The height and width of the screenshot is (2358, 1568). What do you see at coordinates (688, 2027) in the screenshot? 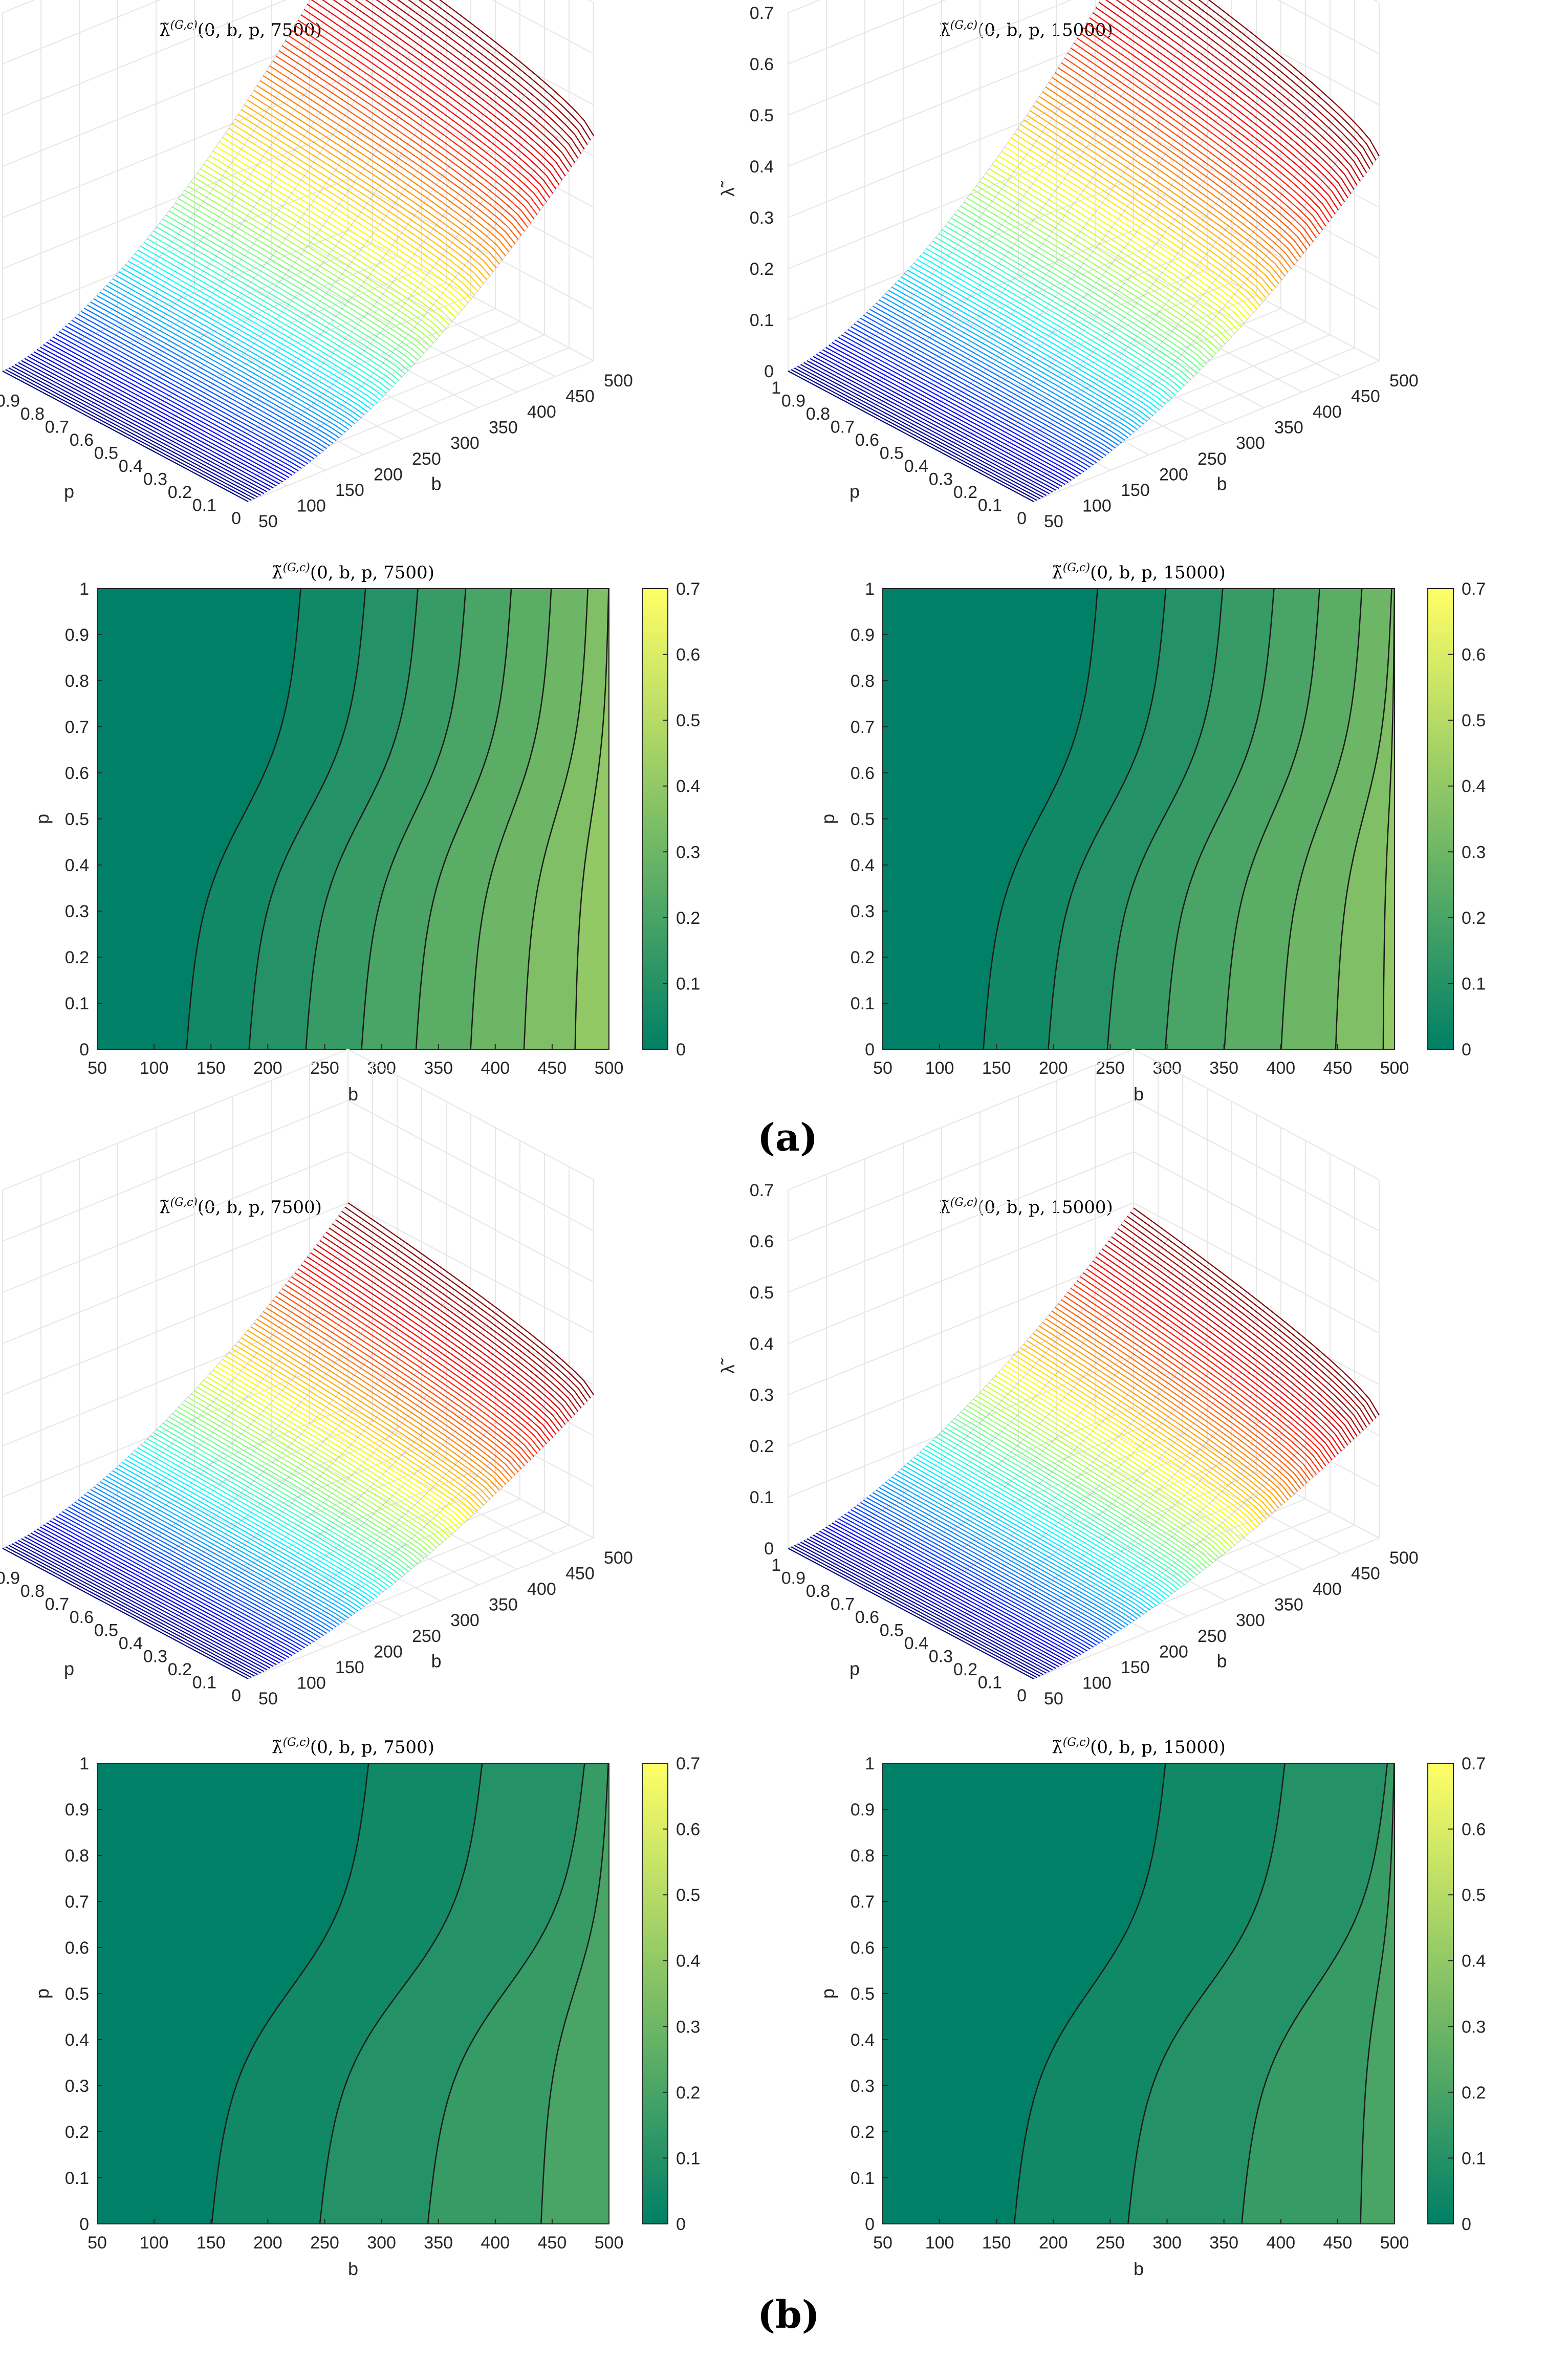
I see `colorbar-tick-label: 0.3` at bounding box center [688, 2027].